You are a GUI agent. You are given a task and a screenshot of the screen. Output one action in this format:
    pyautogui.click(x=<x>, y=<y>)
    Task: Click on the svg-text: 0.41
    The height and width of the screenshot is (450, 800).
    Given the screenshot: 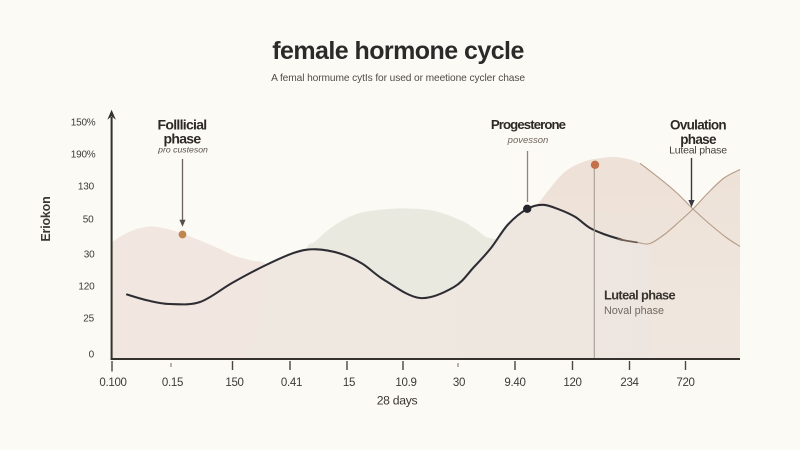 What is the action you would take?
    pyautogui.click(x=291, y=383)
    